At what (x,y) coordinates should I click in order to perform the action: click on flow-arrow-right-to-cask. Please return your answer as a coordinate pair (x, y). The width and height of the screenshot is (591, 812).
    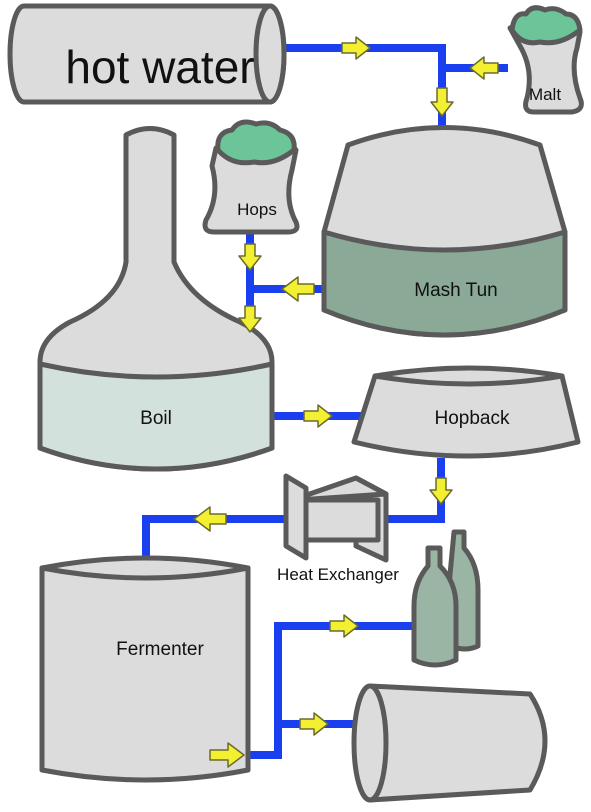
    Looking at the image, I should click on (314, 724).